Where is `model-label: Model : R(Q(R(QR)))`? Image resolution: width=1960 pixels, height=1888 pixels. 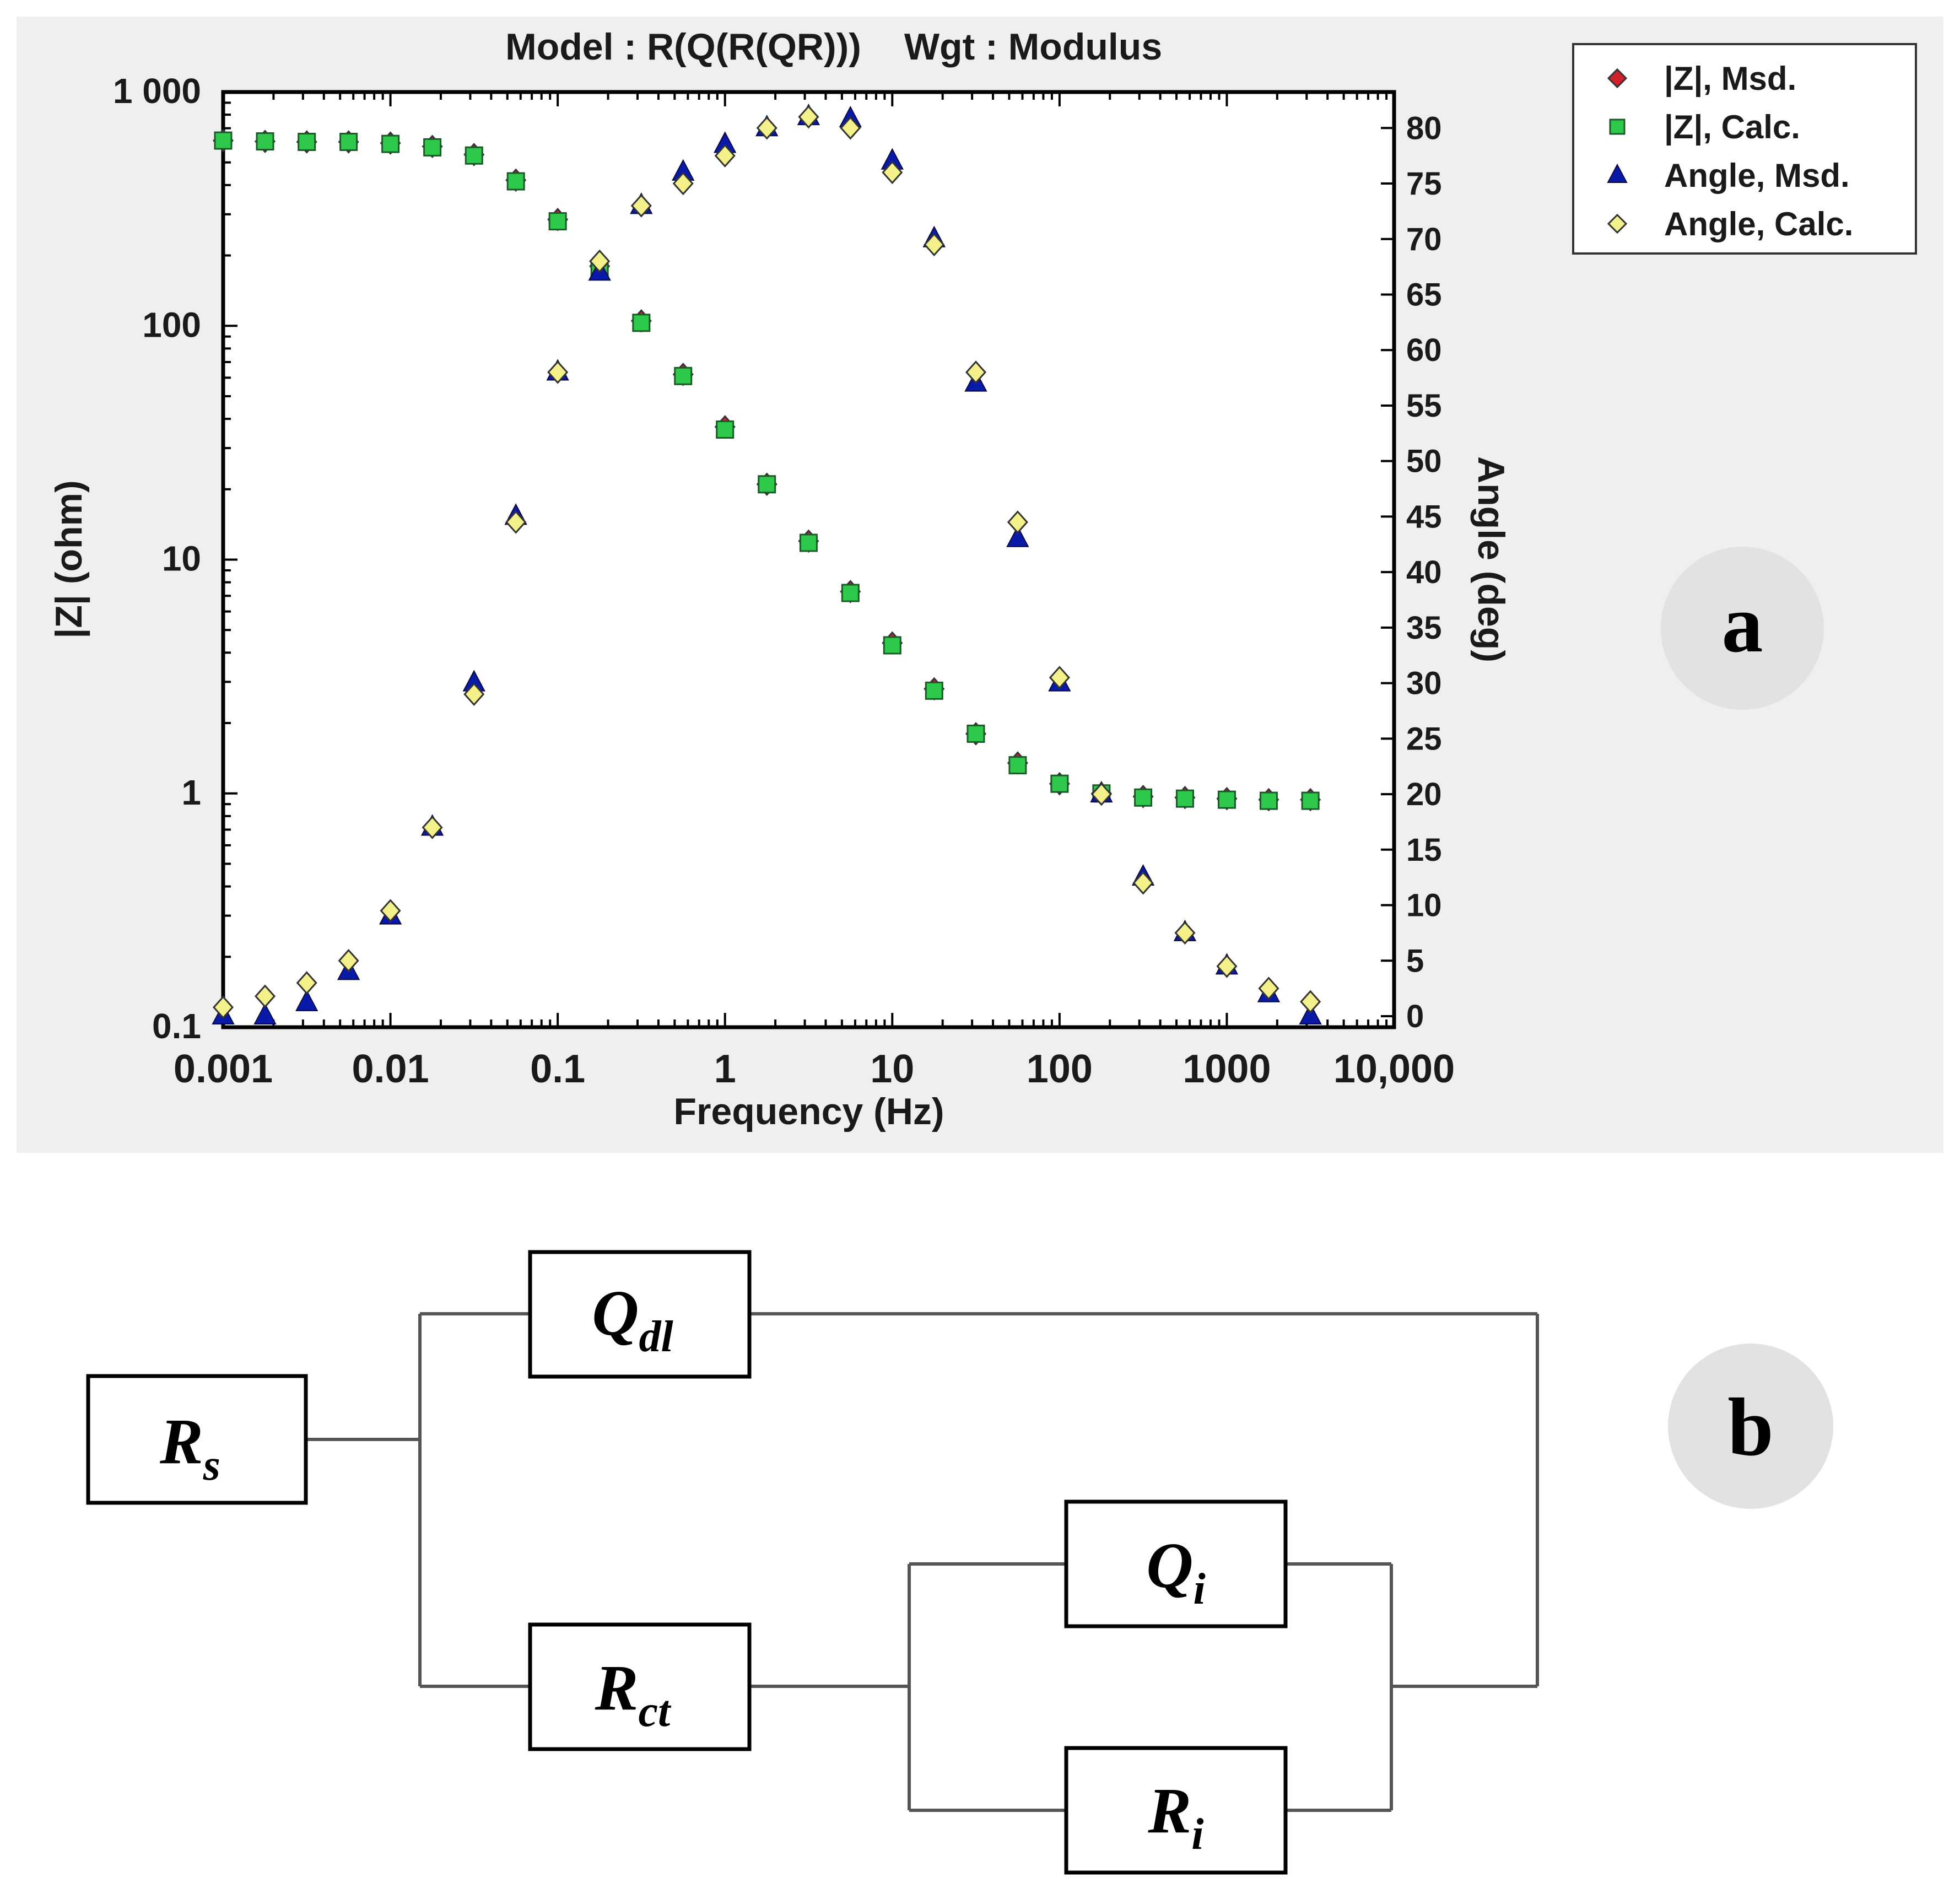
model-label: Model : R(Q(R(QR))) is located at coordinates (683, 47).